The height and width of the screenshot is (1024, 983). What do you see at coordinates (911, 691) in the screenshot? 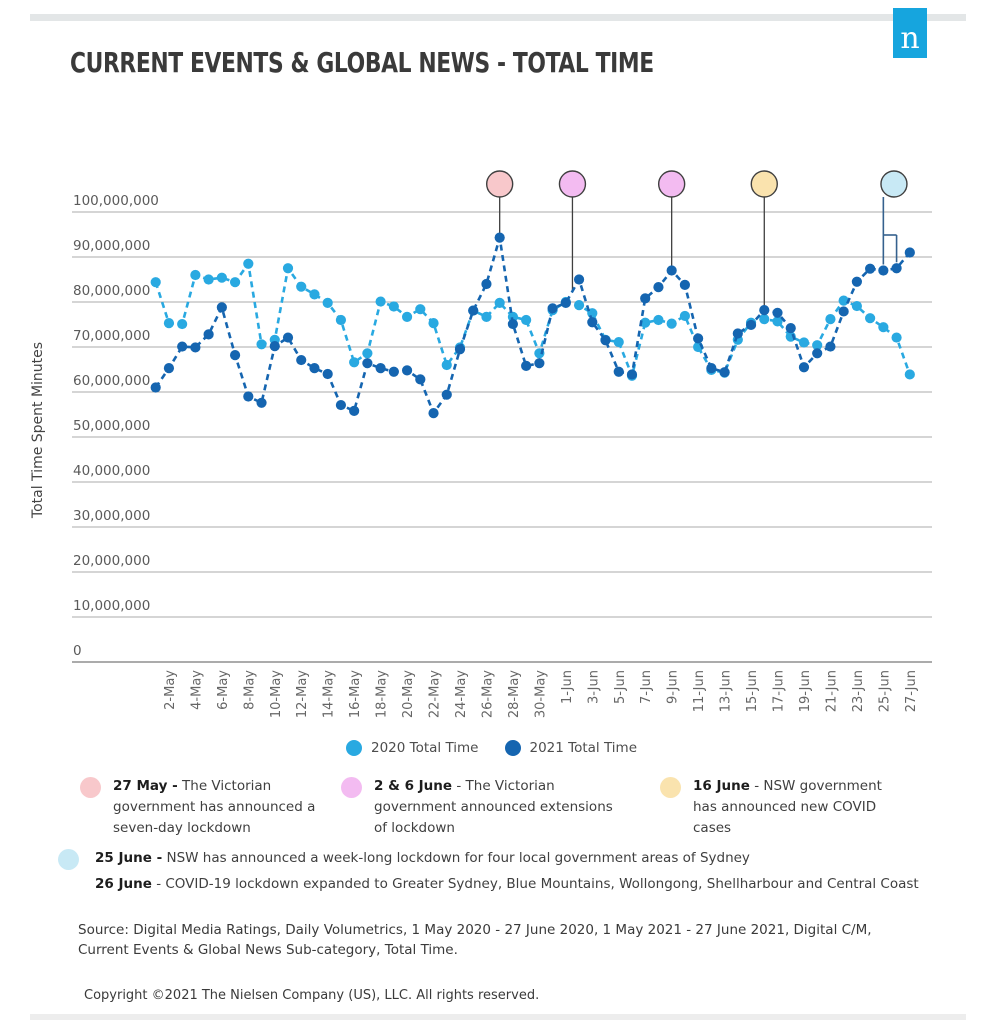
I see `x-tick-label: 27-Jun` at bounding box center [911, 691].